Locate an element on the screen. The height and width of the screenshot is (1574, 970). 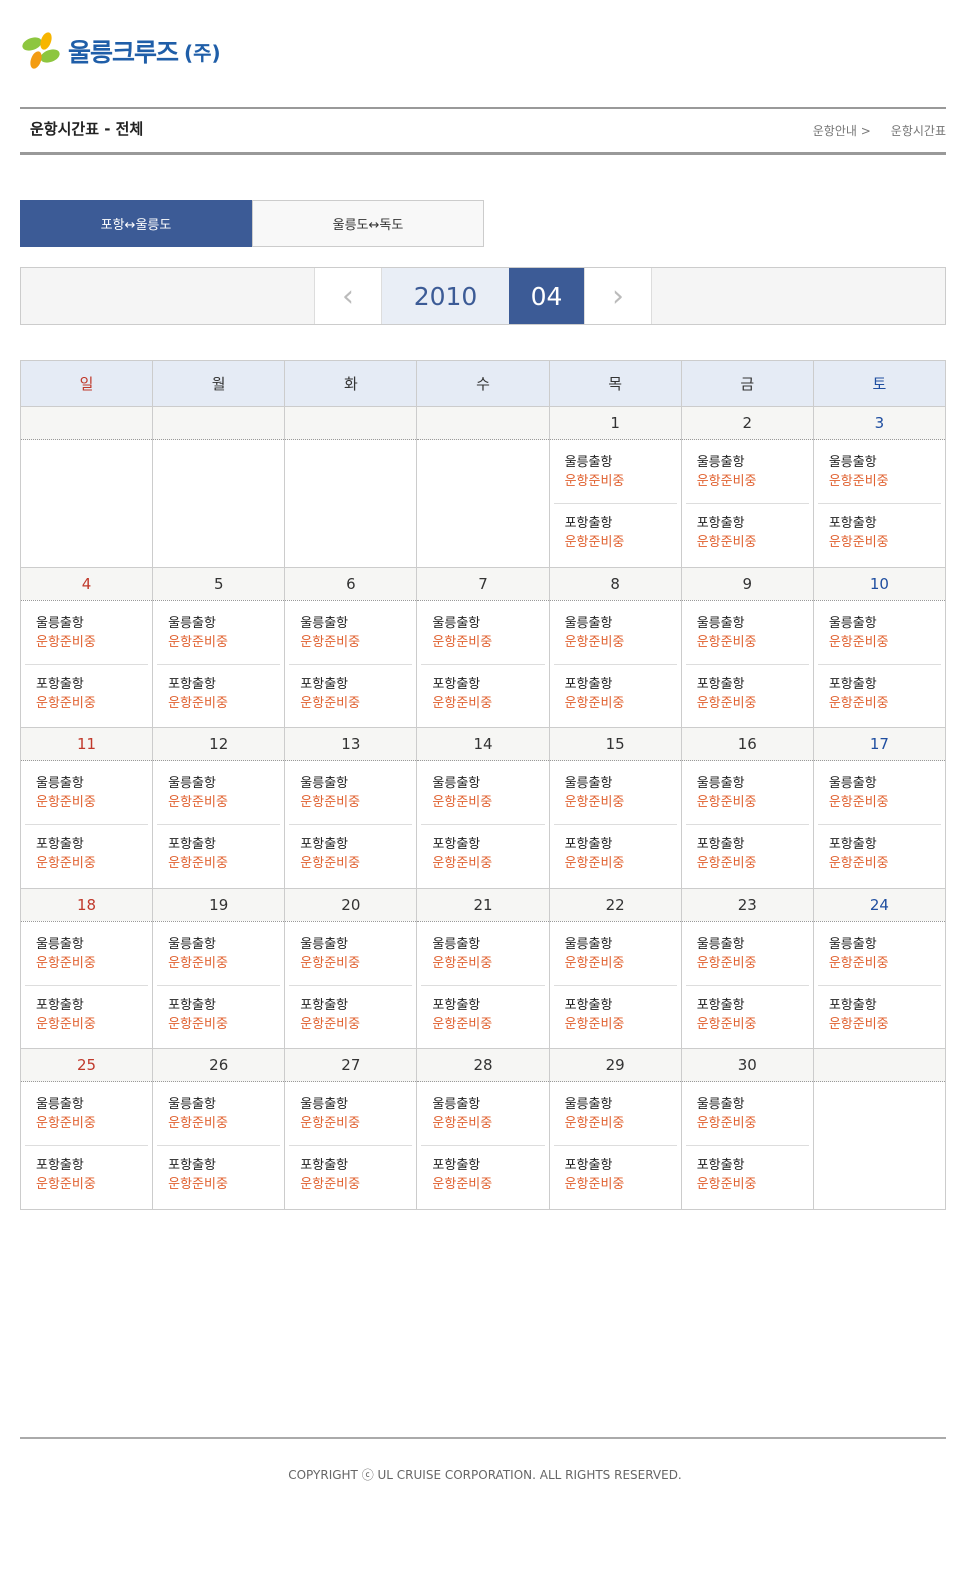
day-number: 17 is located at coordinates (879, 744).